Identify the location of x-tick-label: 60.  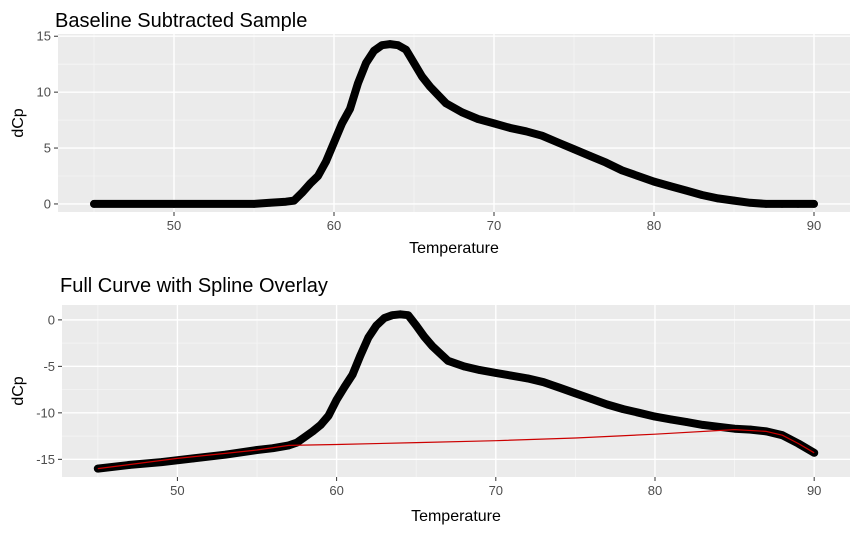
(336, 490).